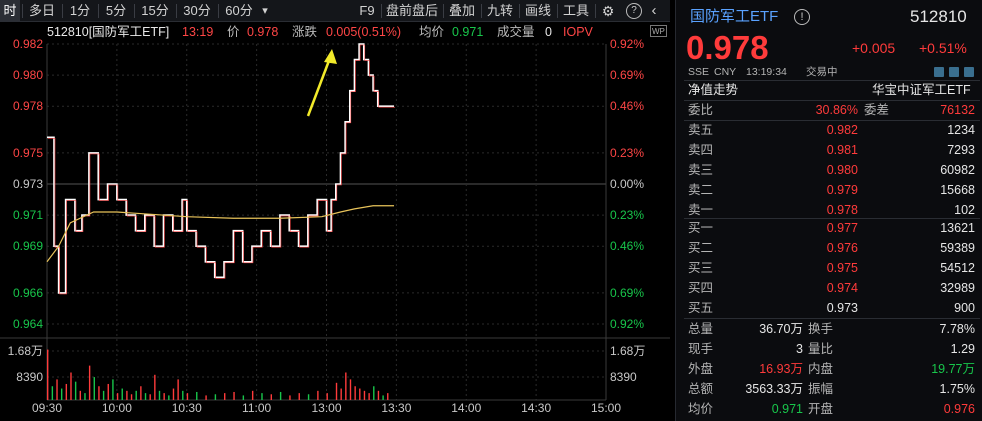  What do you see at coordinates (832, 100) in the screenshot?
I see `divider` at bounding box center [832, 100].